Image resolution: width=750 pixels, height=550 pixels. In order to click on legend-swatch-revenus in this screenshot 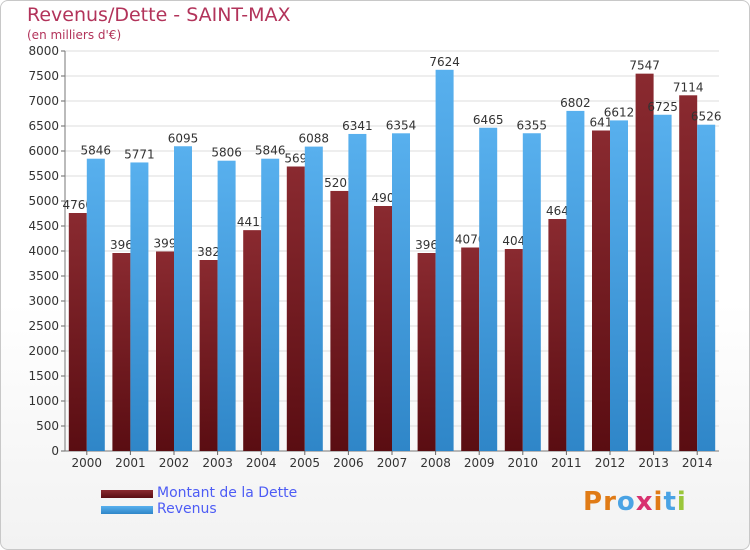, I will do `click(127, 510)`.